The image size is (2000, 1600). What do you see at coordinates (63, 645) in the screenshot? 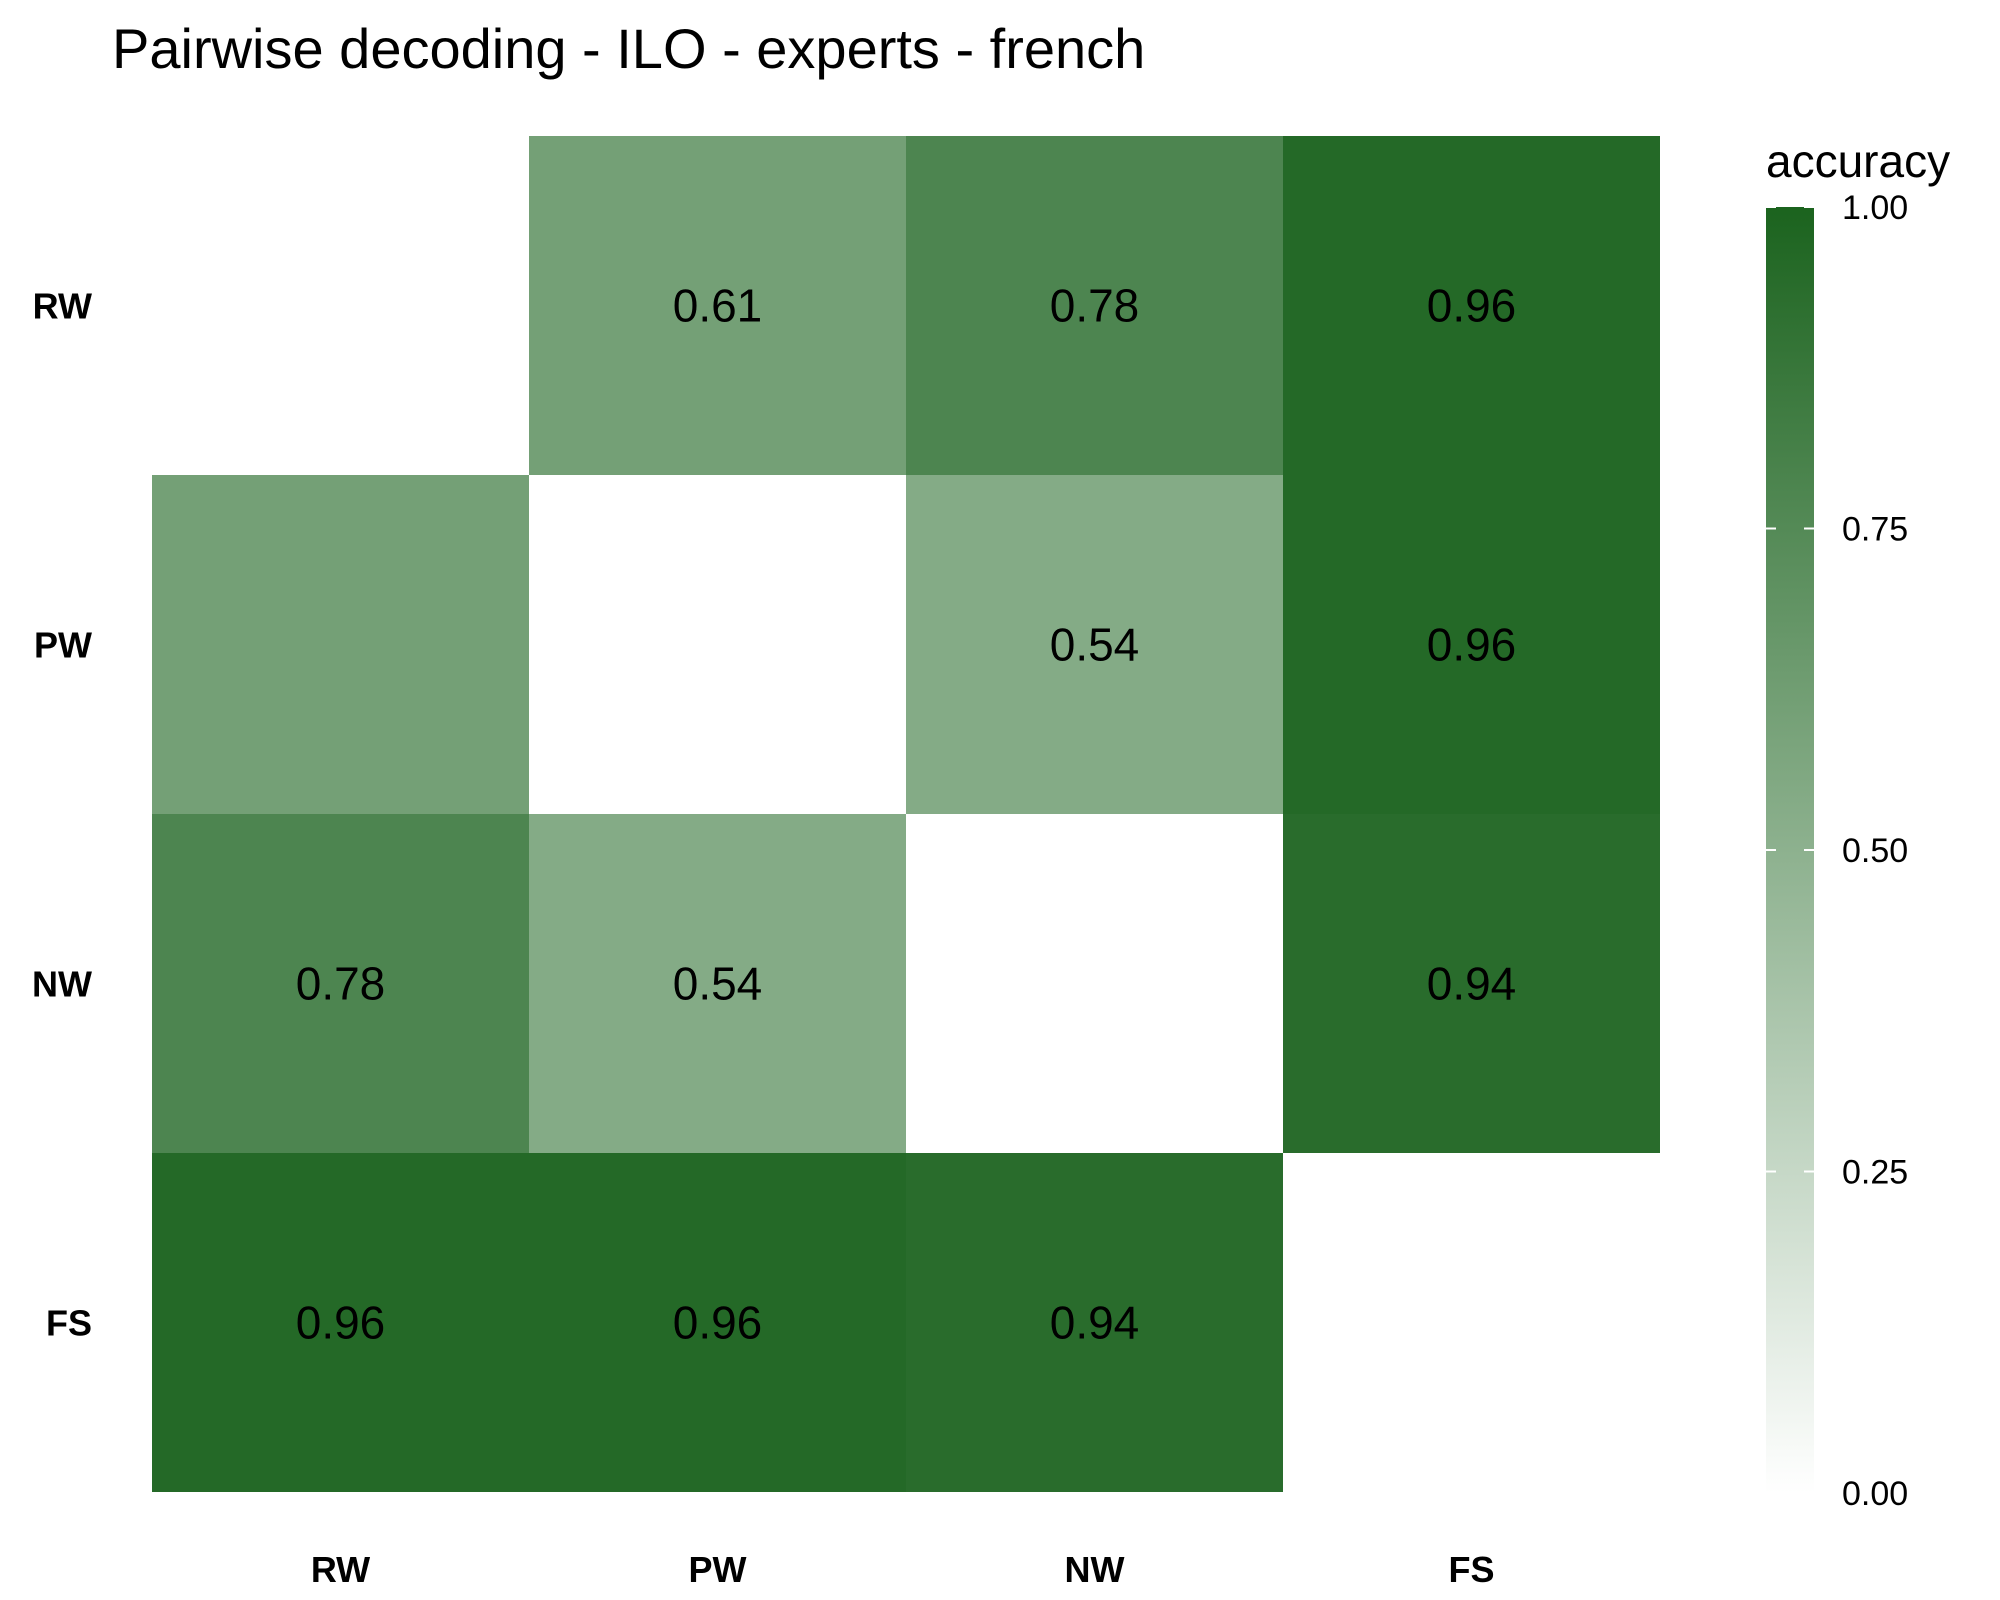
I see `y-tick-label: PW` at bounding box center [63, 645].